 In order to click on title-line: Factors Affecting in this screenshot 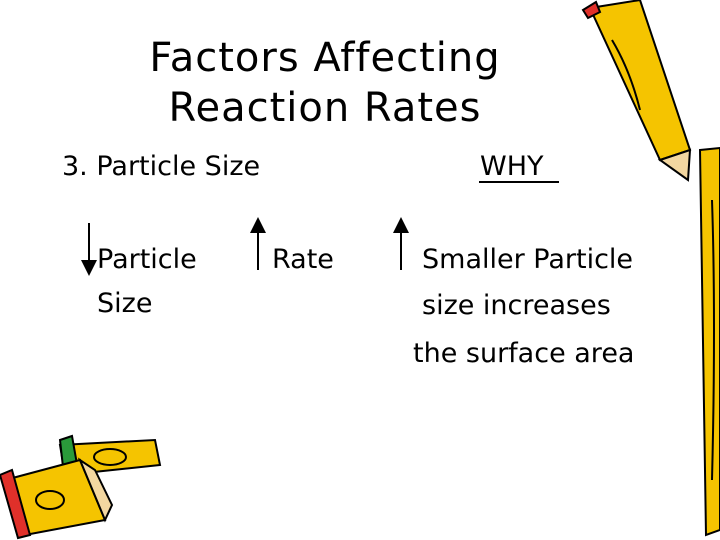, I will do `click(325, 58)`.